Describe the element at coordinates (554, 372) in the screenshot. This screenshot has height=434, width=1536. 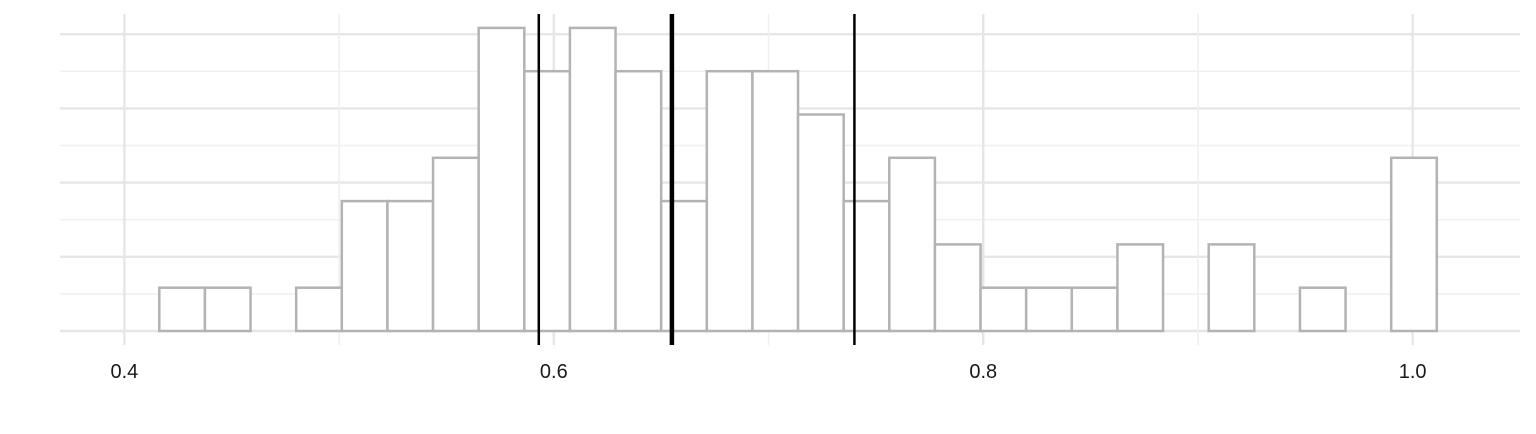
I see `x-tick-label: 0.6` at that location.